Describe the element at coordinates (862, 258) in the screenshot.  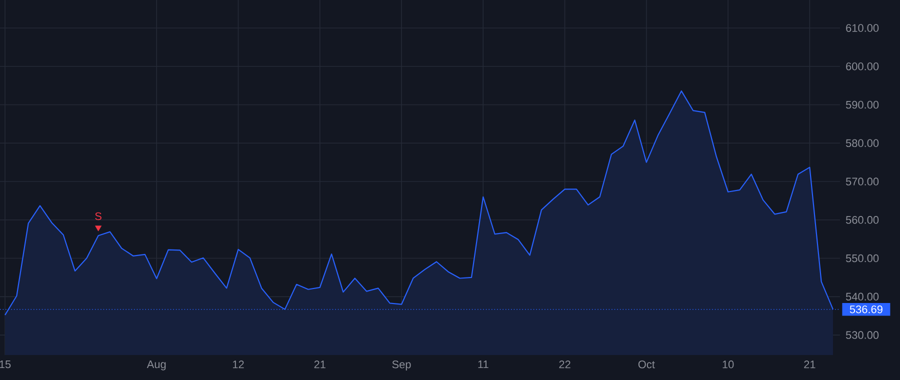
I see `y-tick-label: 550.00` at that location.